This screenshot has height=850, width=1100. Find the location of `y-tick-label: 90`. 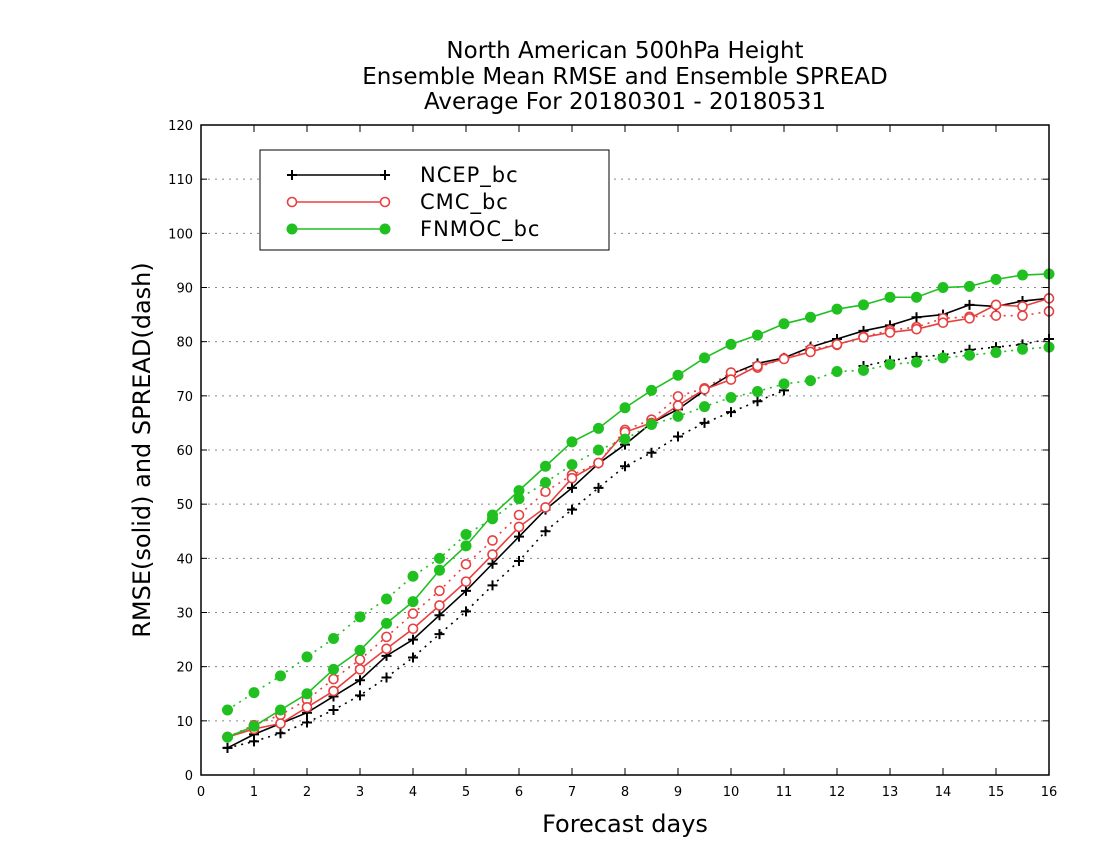

y-tick-label: 90 is located at coordinates (184, 289).